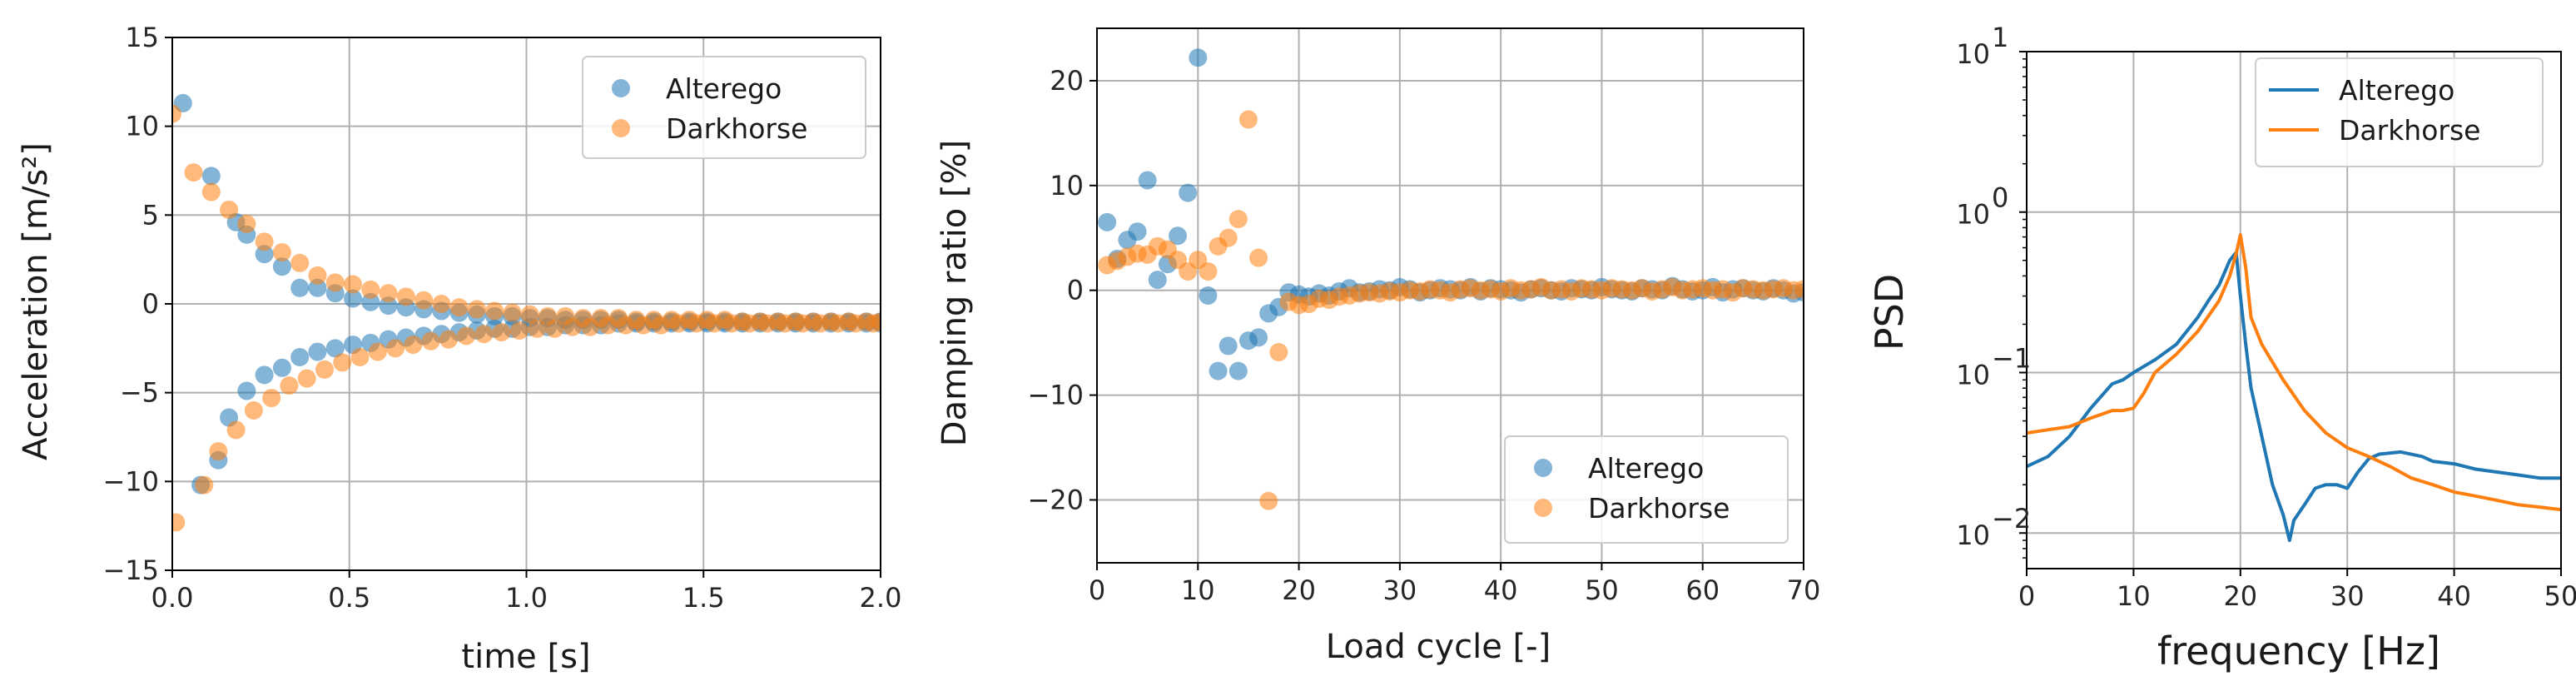  I want to click on y-tick-label: −15, so click(130, 570).